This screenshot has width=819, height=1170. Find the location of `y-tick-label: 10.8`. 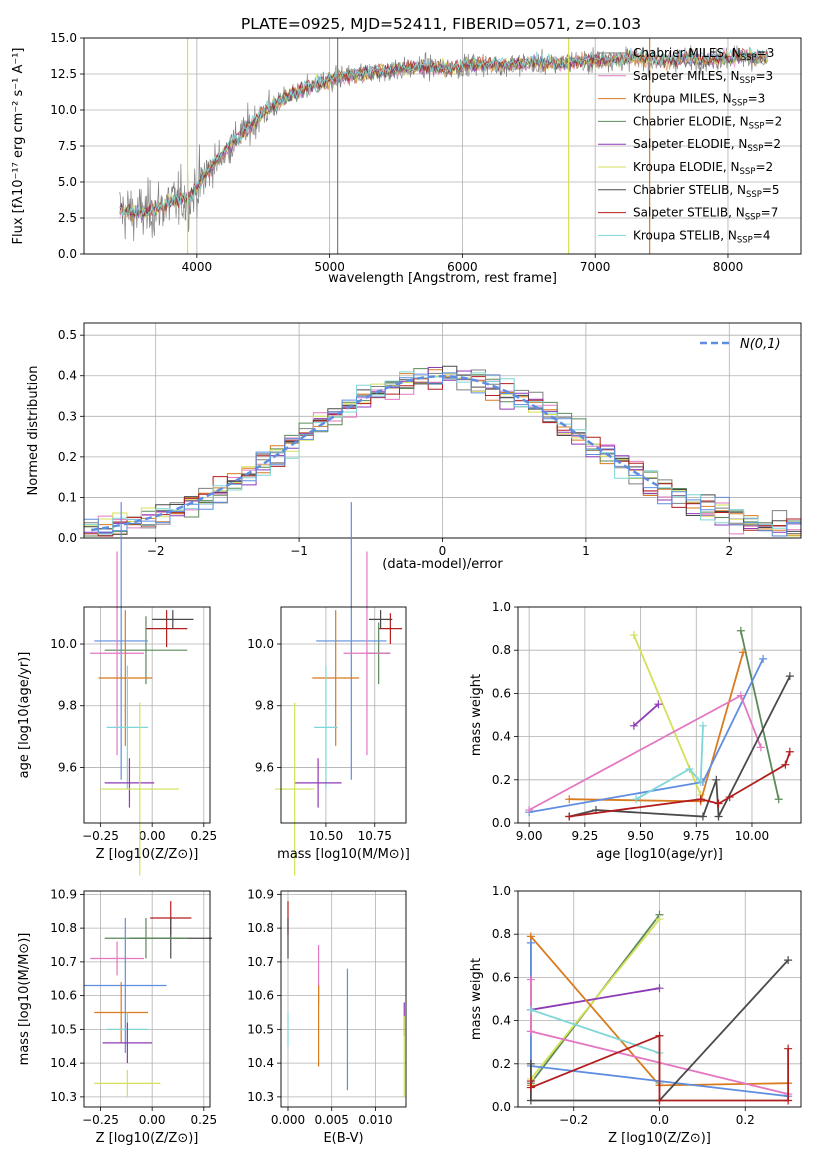

y-tick-label: 10.8 is located at coordinates (260, 928).